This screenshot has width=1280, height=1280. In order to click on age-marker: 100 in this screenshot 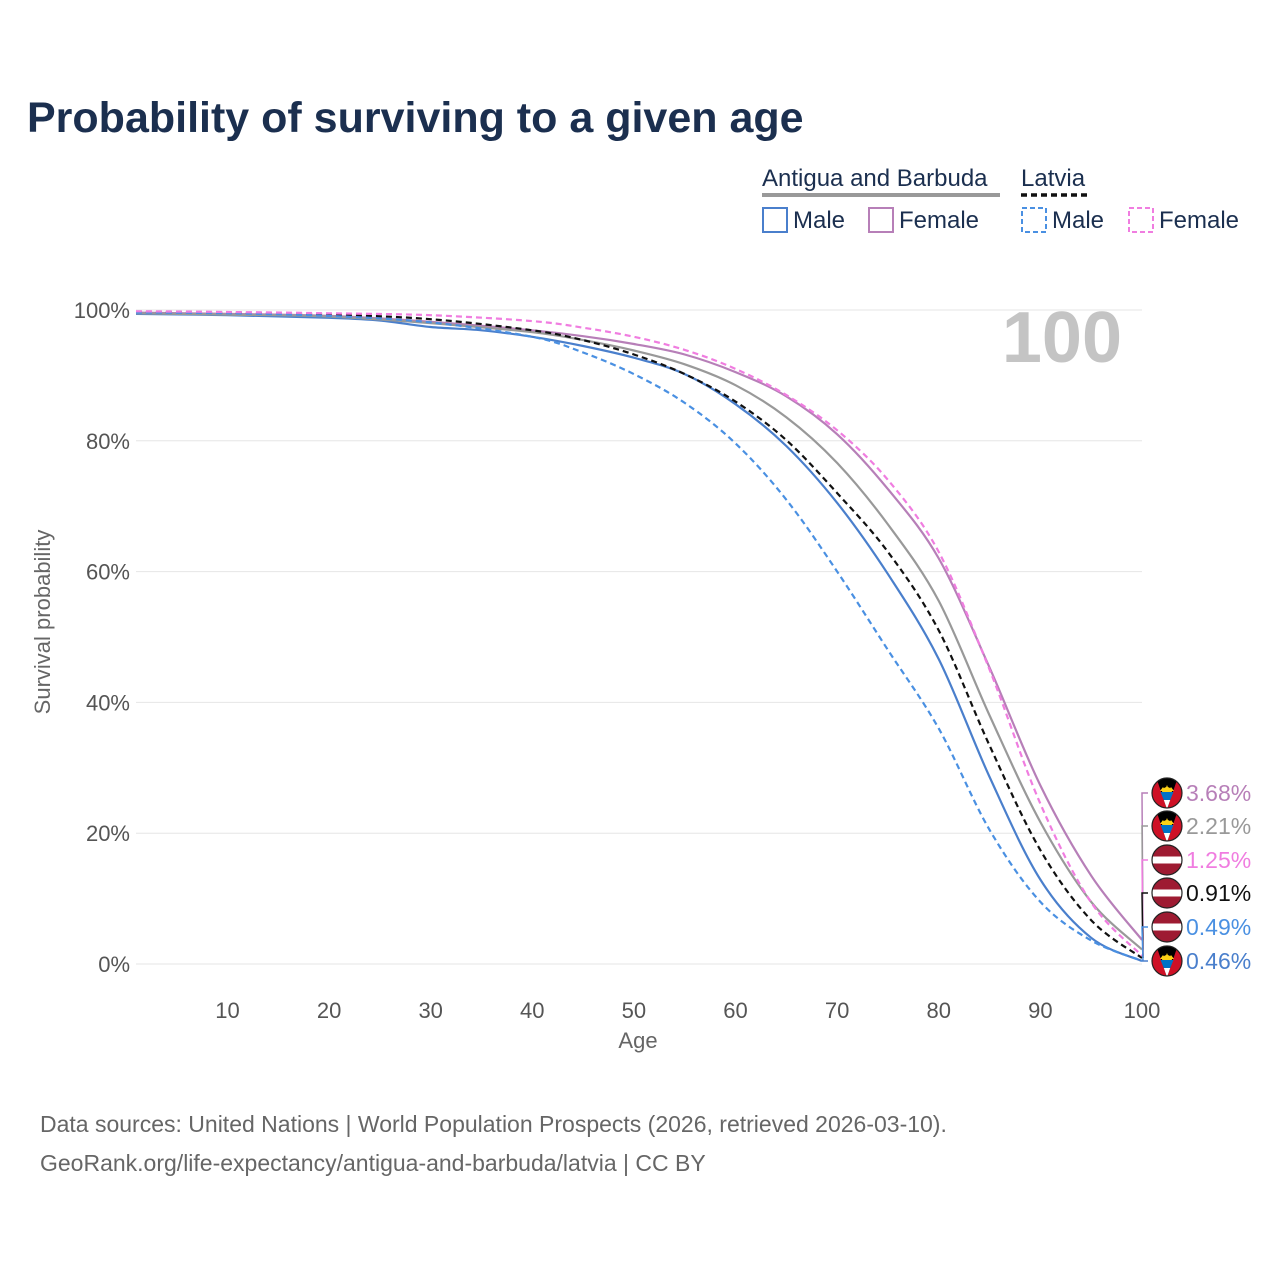, I will do `click(1062, 338)`.